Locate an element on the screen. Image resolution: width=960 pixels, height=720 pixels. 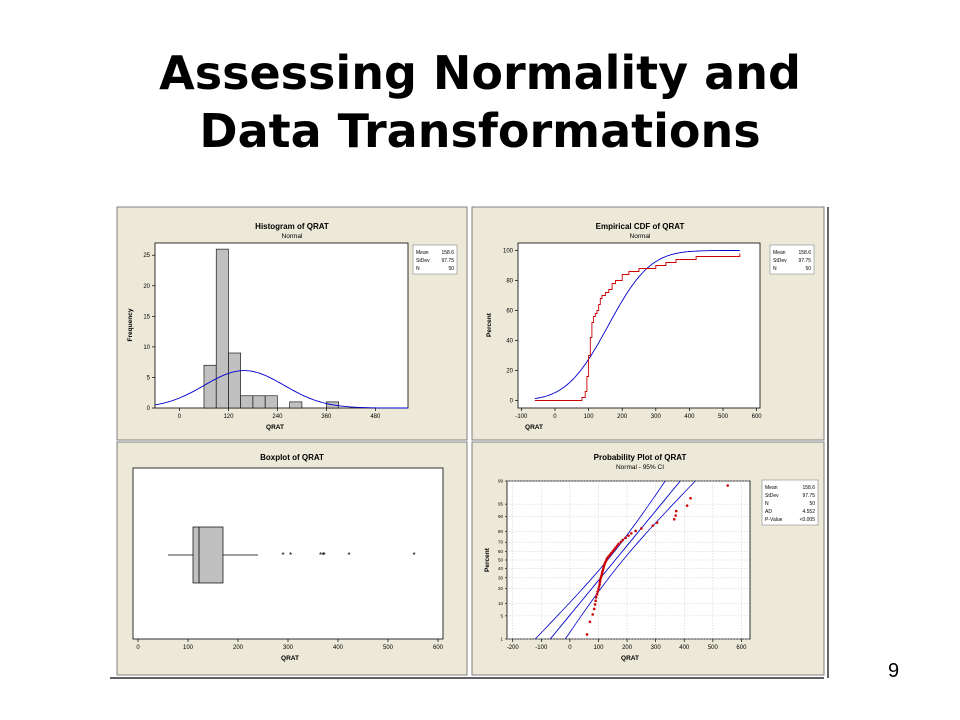
stats-label: P-Value is located at coordinates (774, 520).